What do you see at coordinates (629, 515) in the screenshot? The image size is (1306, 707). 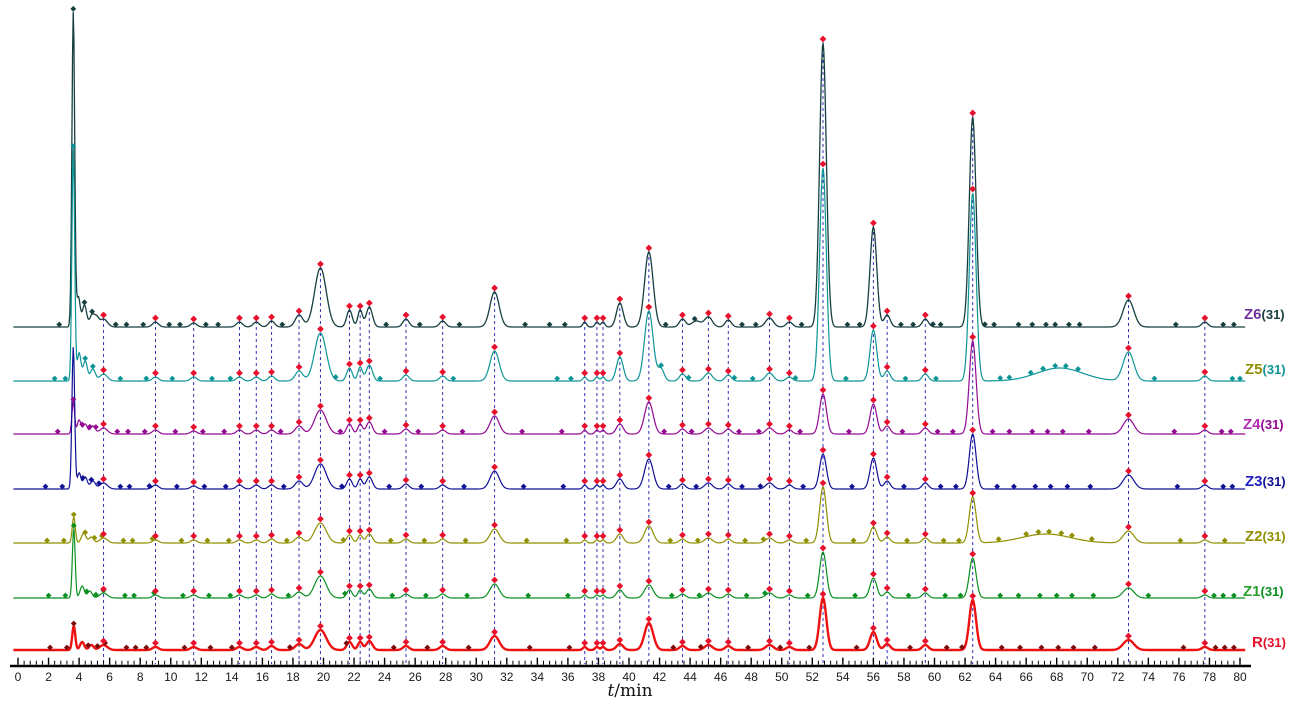 I see `trace-curve-z2` at bounding box center [629, 515].